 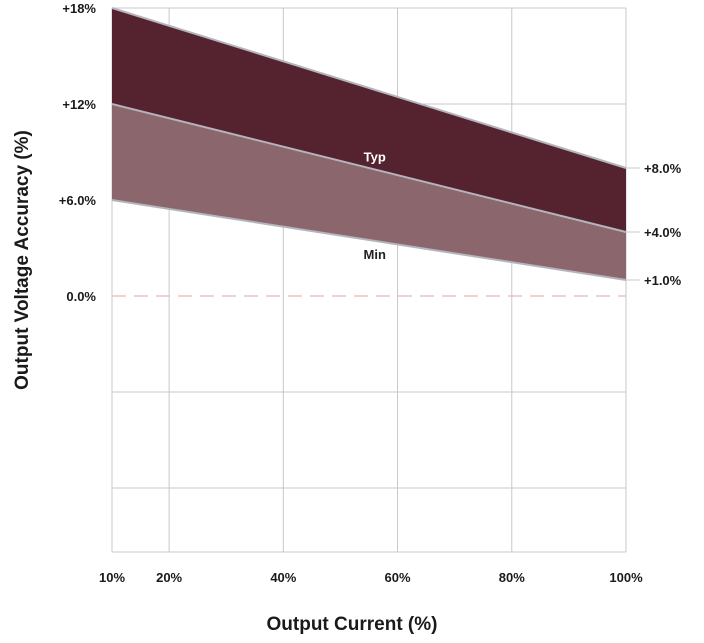 What do you see at coordinates (352, 624) in the screenshot?
I see `x-axis-title: Output Current (%)` at bounding box center [352, 624].